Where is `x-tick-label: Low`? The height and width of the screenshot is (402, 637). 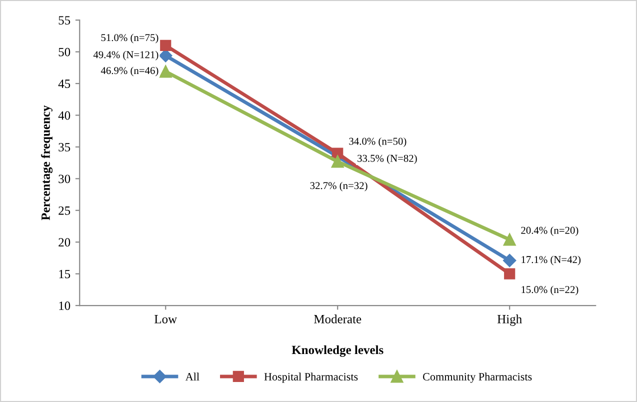 x-tick-label: Low is located at coordinates (166, 319).